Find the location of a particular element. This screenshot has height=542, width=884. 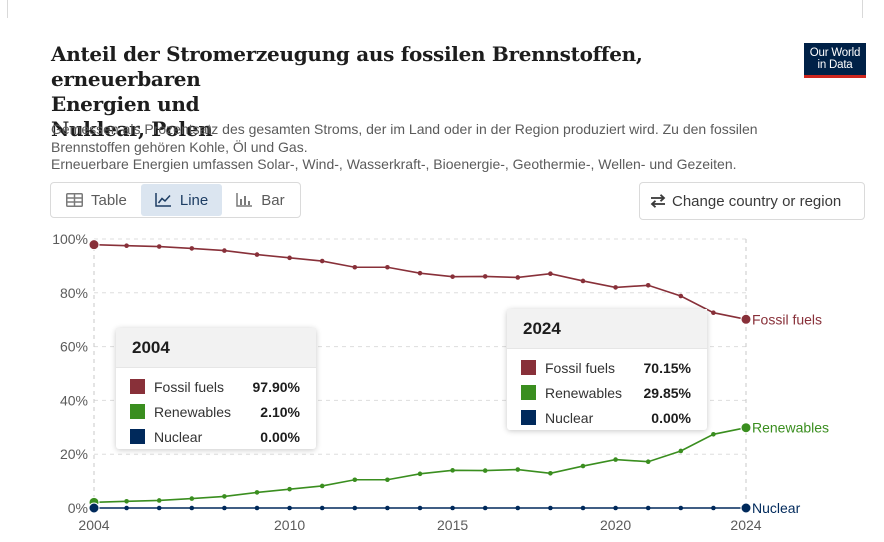

y-tick-label: 60% is located at coordinates (74, 347).